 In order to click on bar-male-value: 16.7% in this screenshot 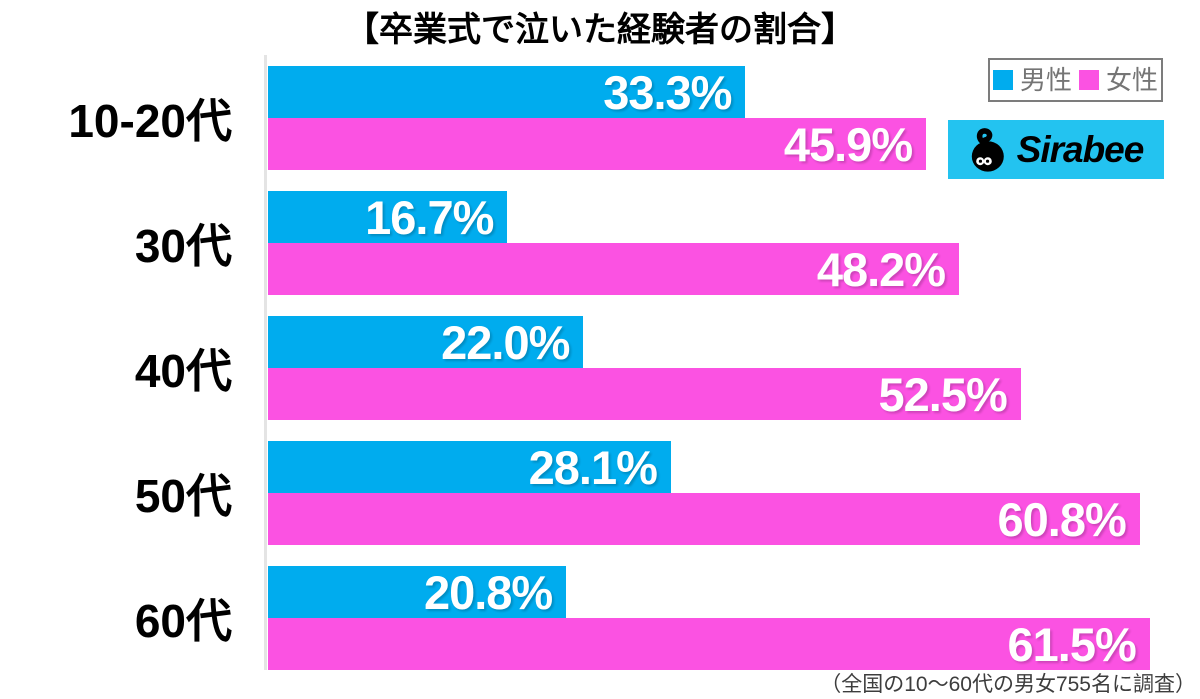, I will do `click(429, 217)`.